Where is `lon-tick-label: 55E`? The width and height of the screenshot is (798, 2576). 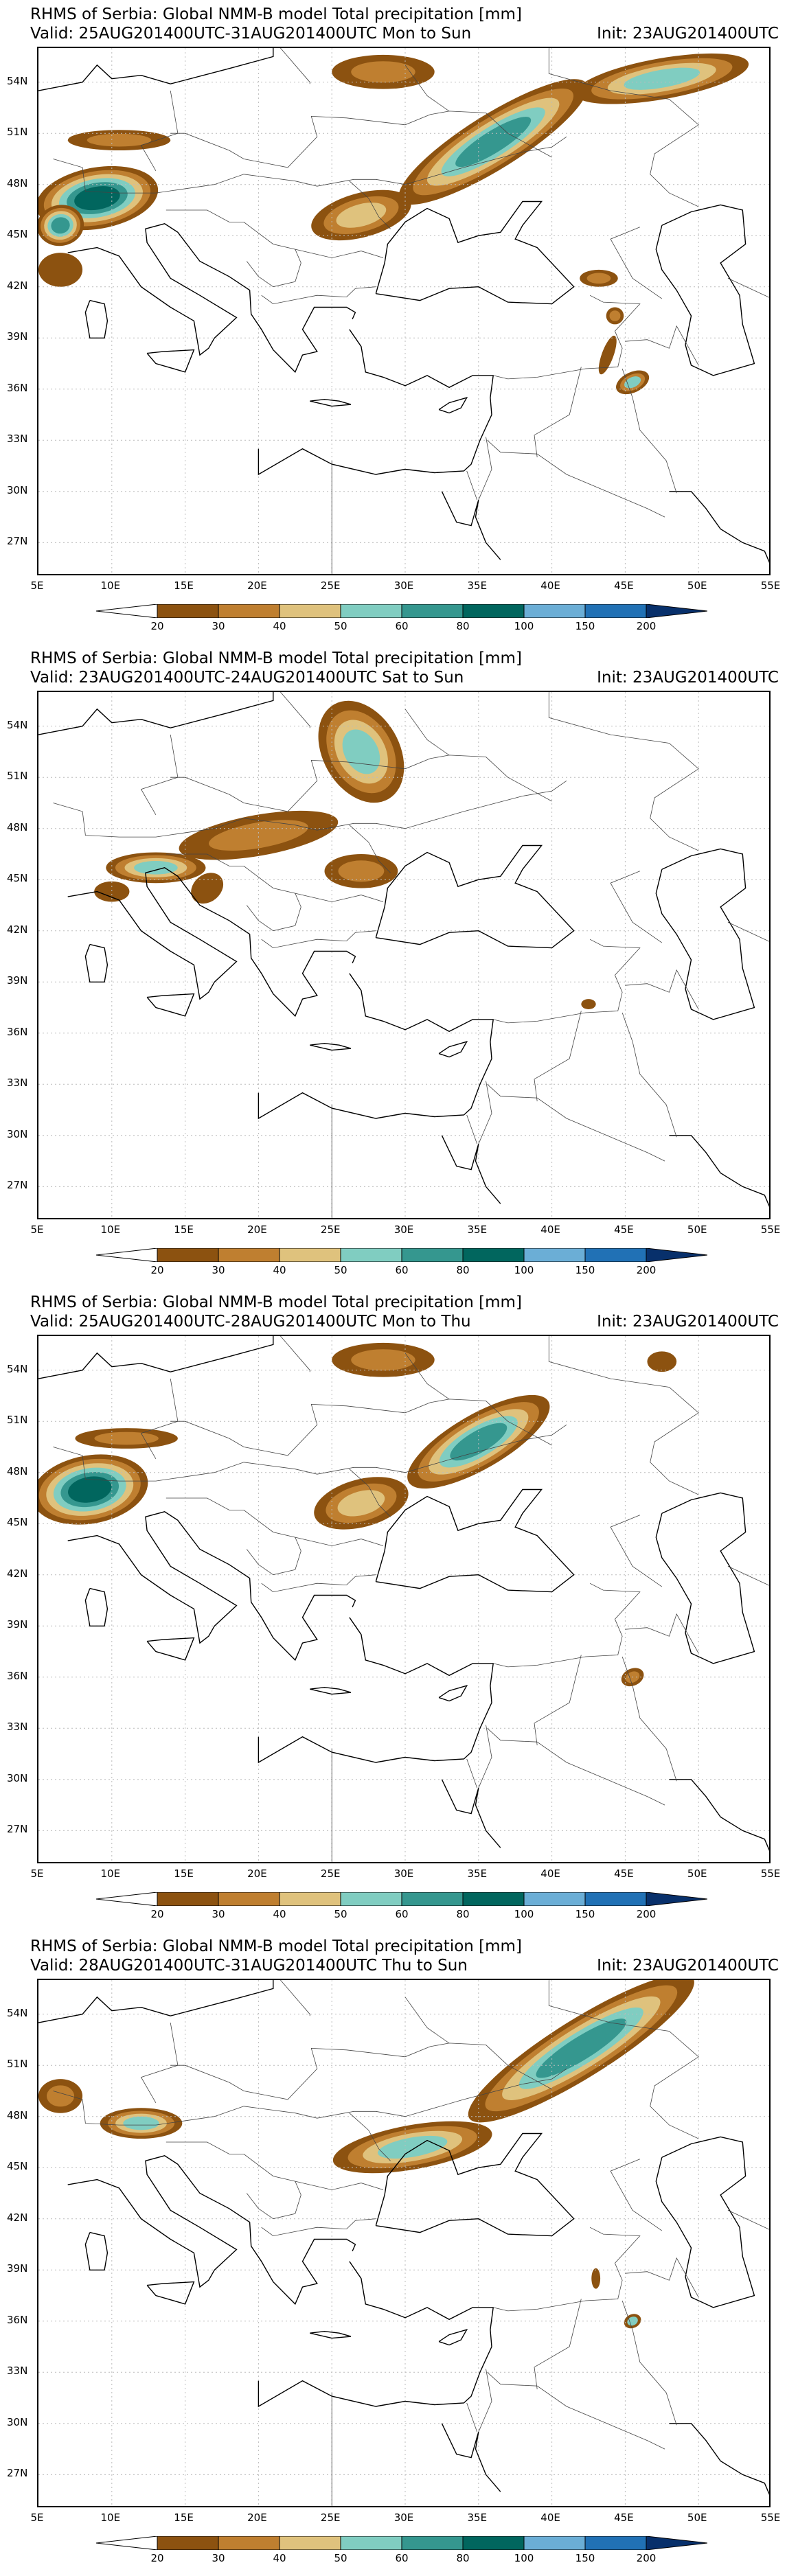 lon-tick-label: 55E is located at coordinates (770, 585).